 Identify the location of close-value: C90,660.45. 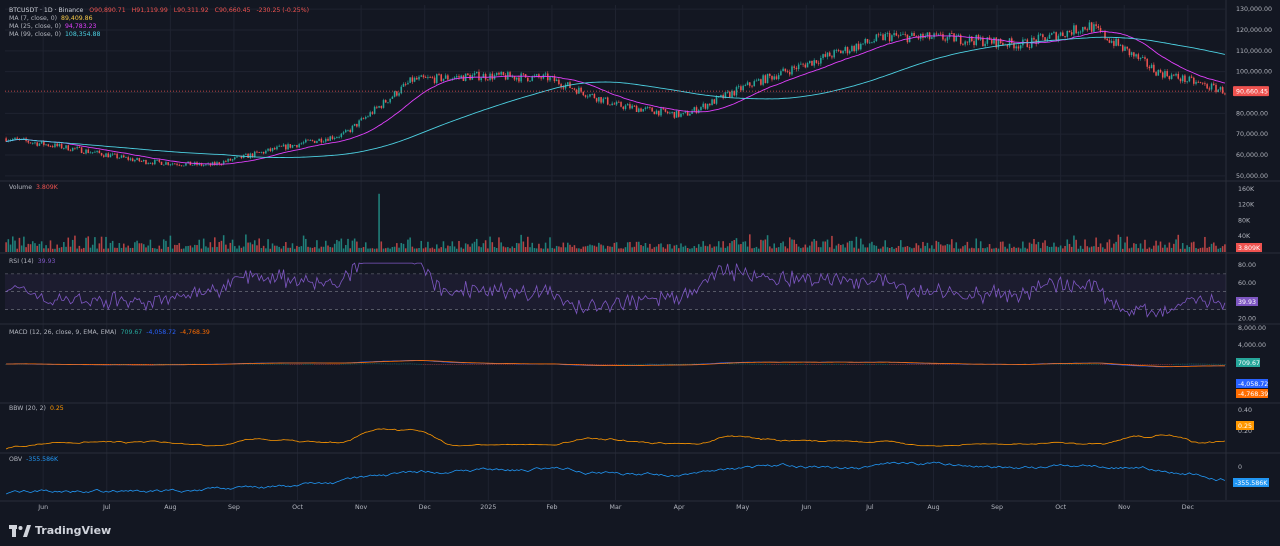
(232, 10).